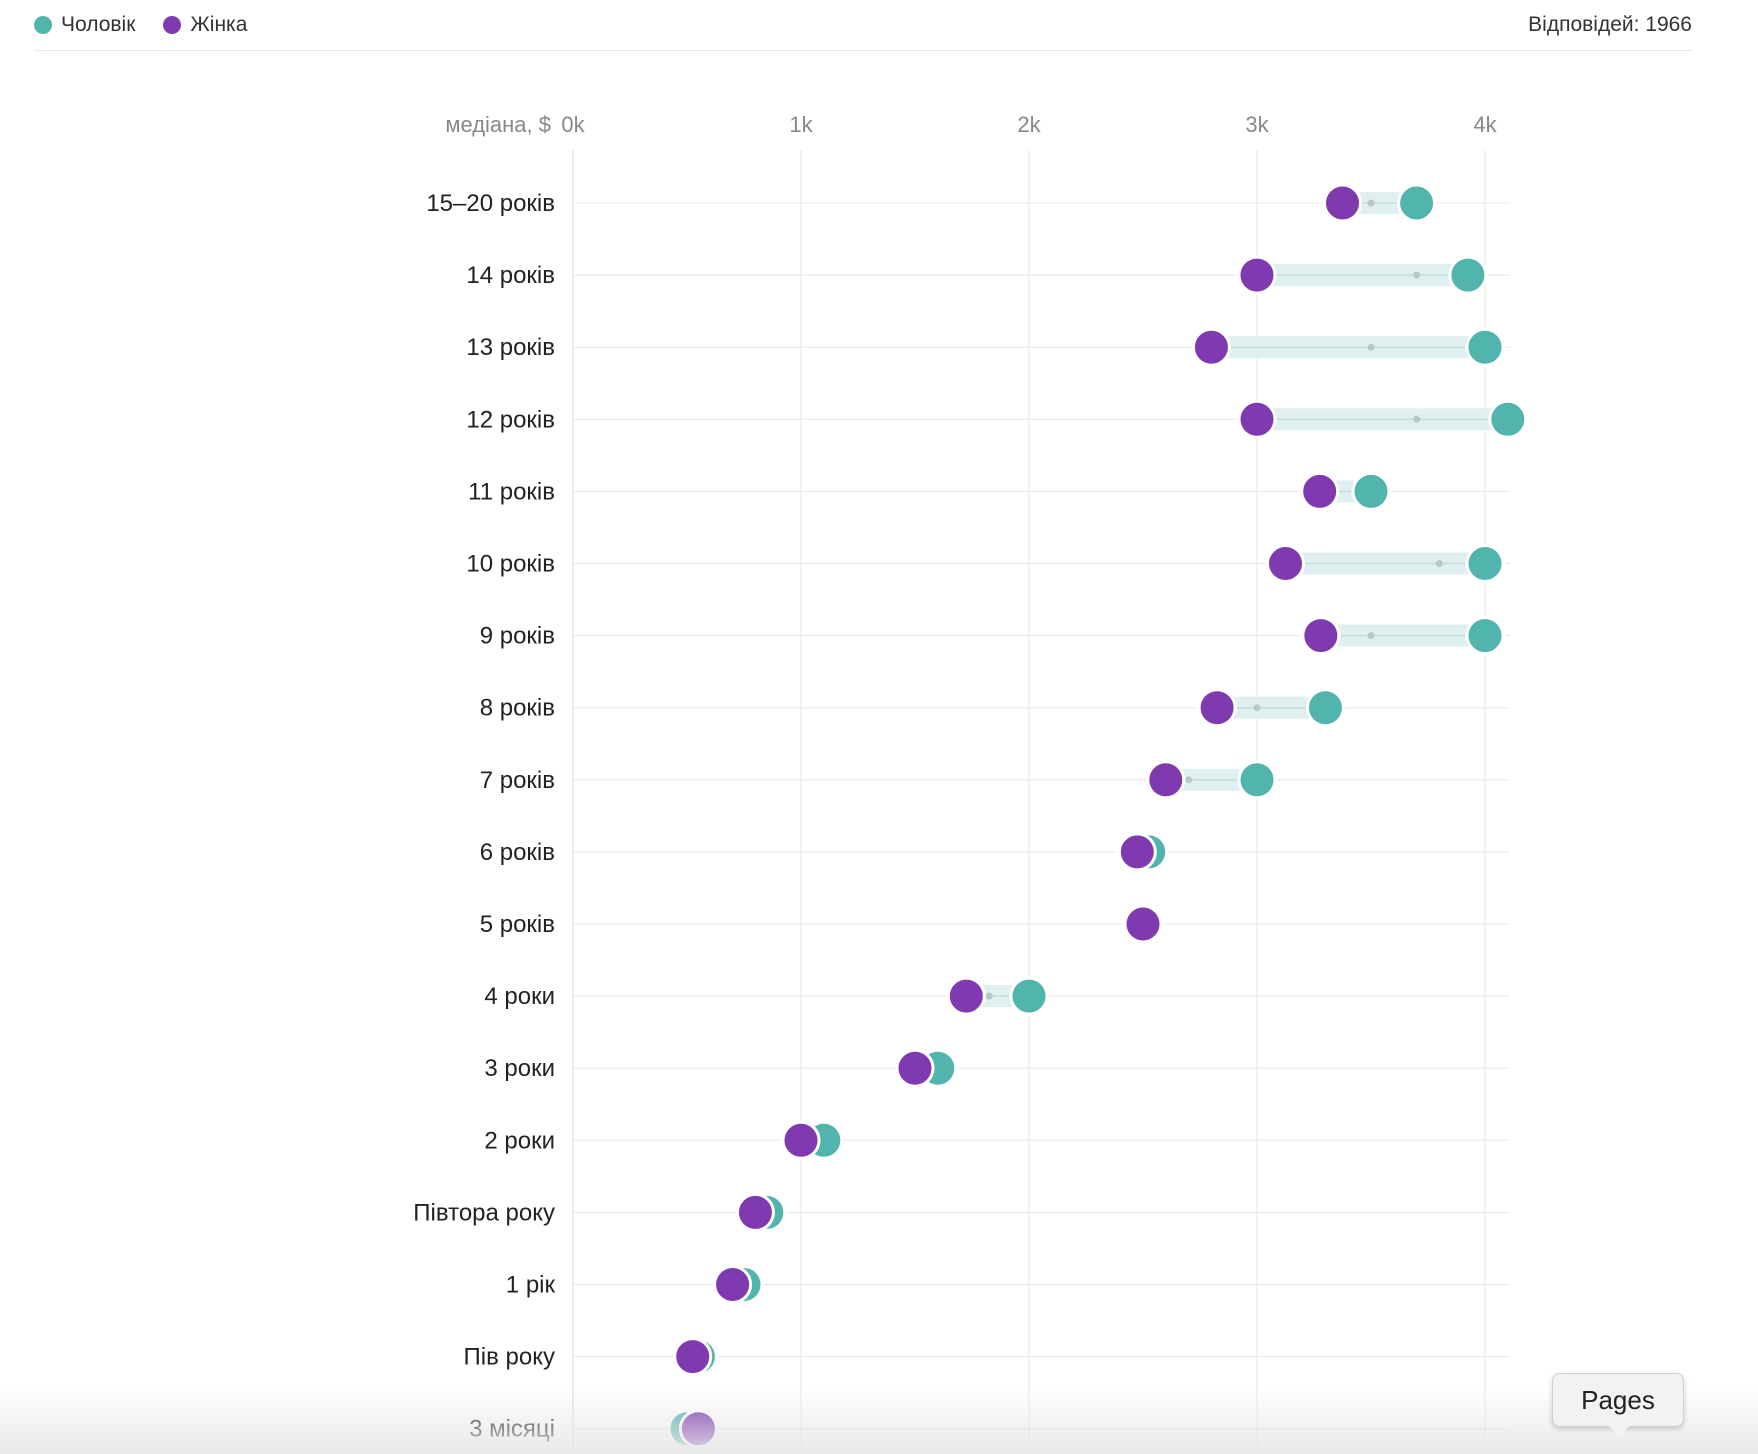 This screenshot has height=1454, width=1758. What do you see at coordinates (519, 1140) in the screenshot?
I see `category-label: 2 роки` at bounding box center [519, 1140].